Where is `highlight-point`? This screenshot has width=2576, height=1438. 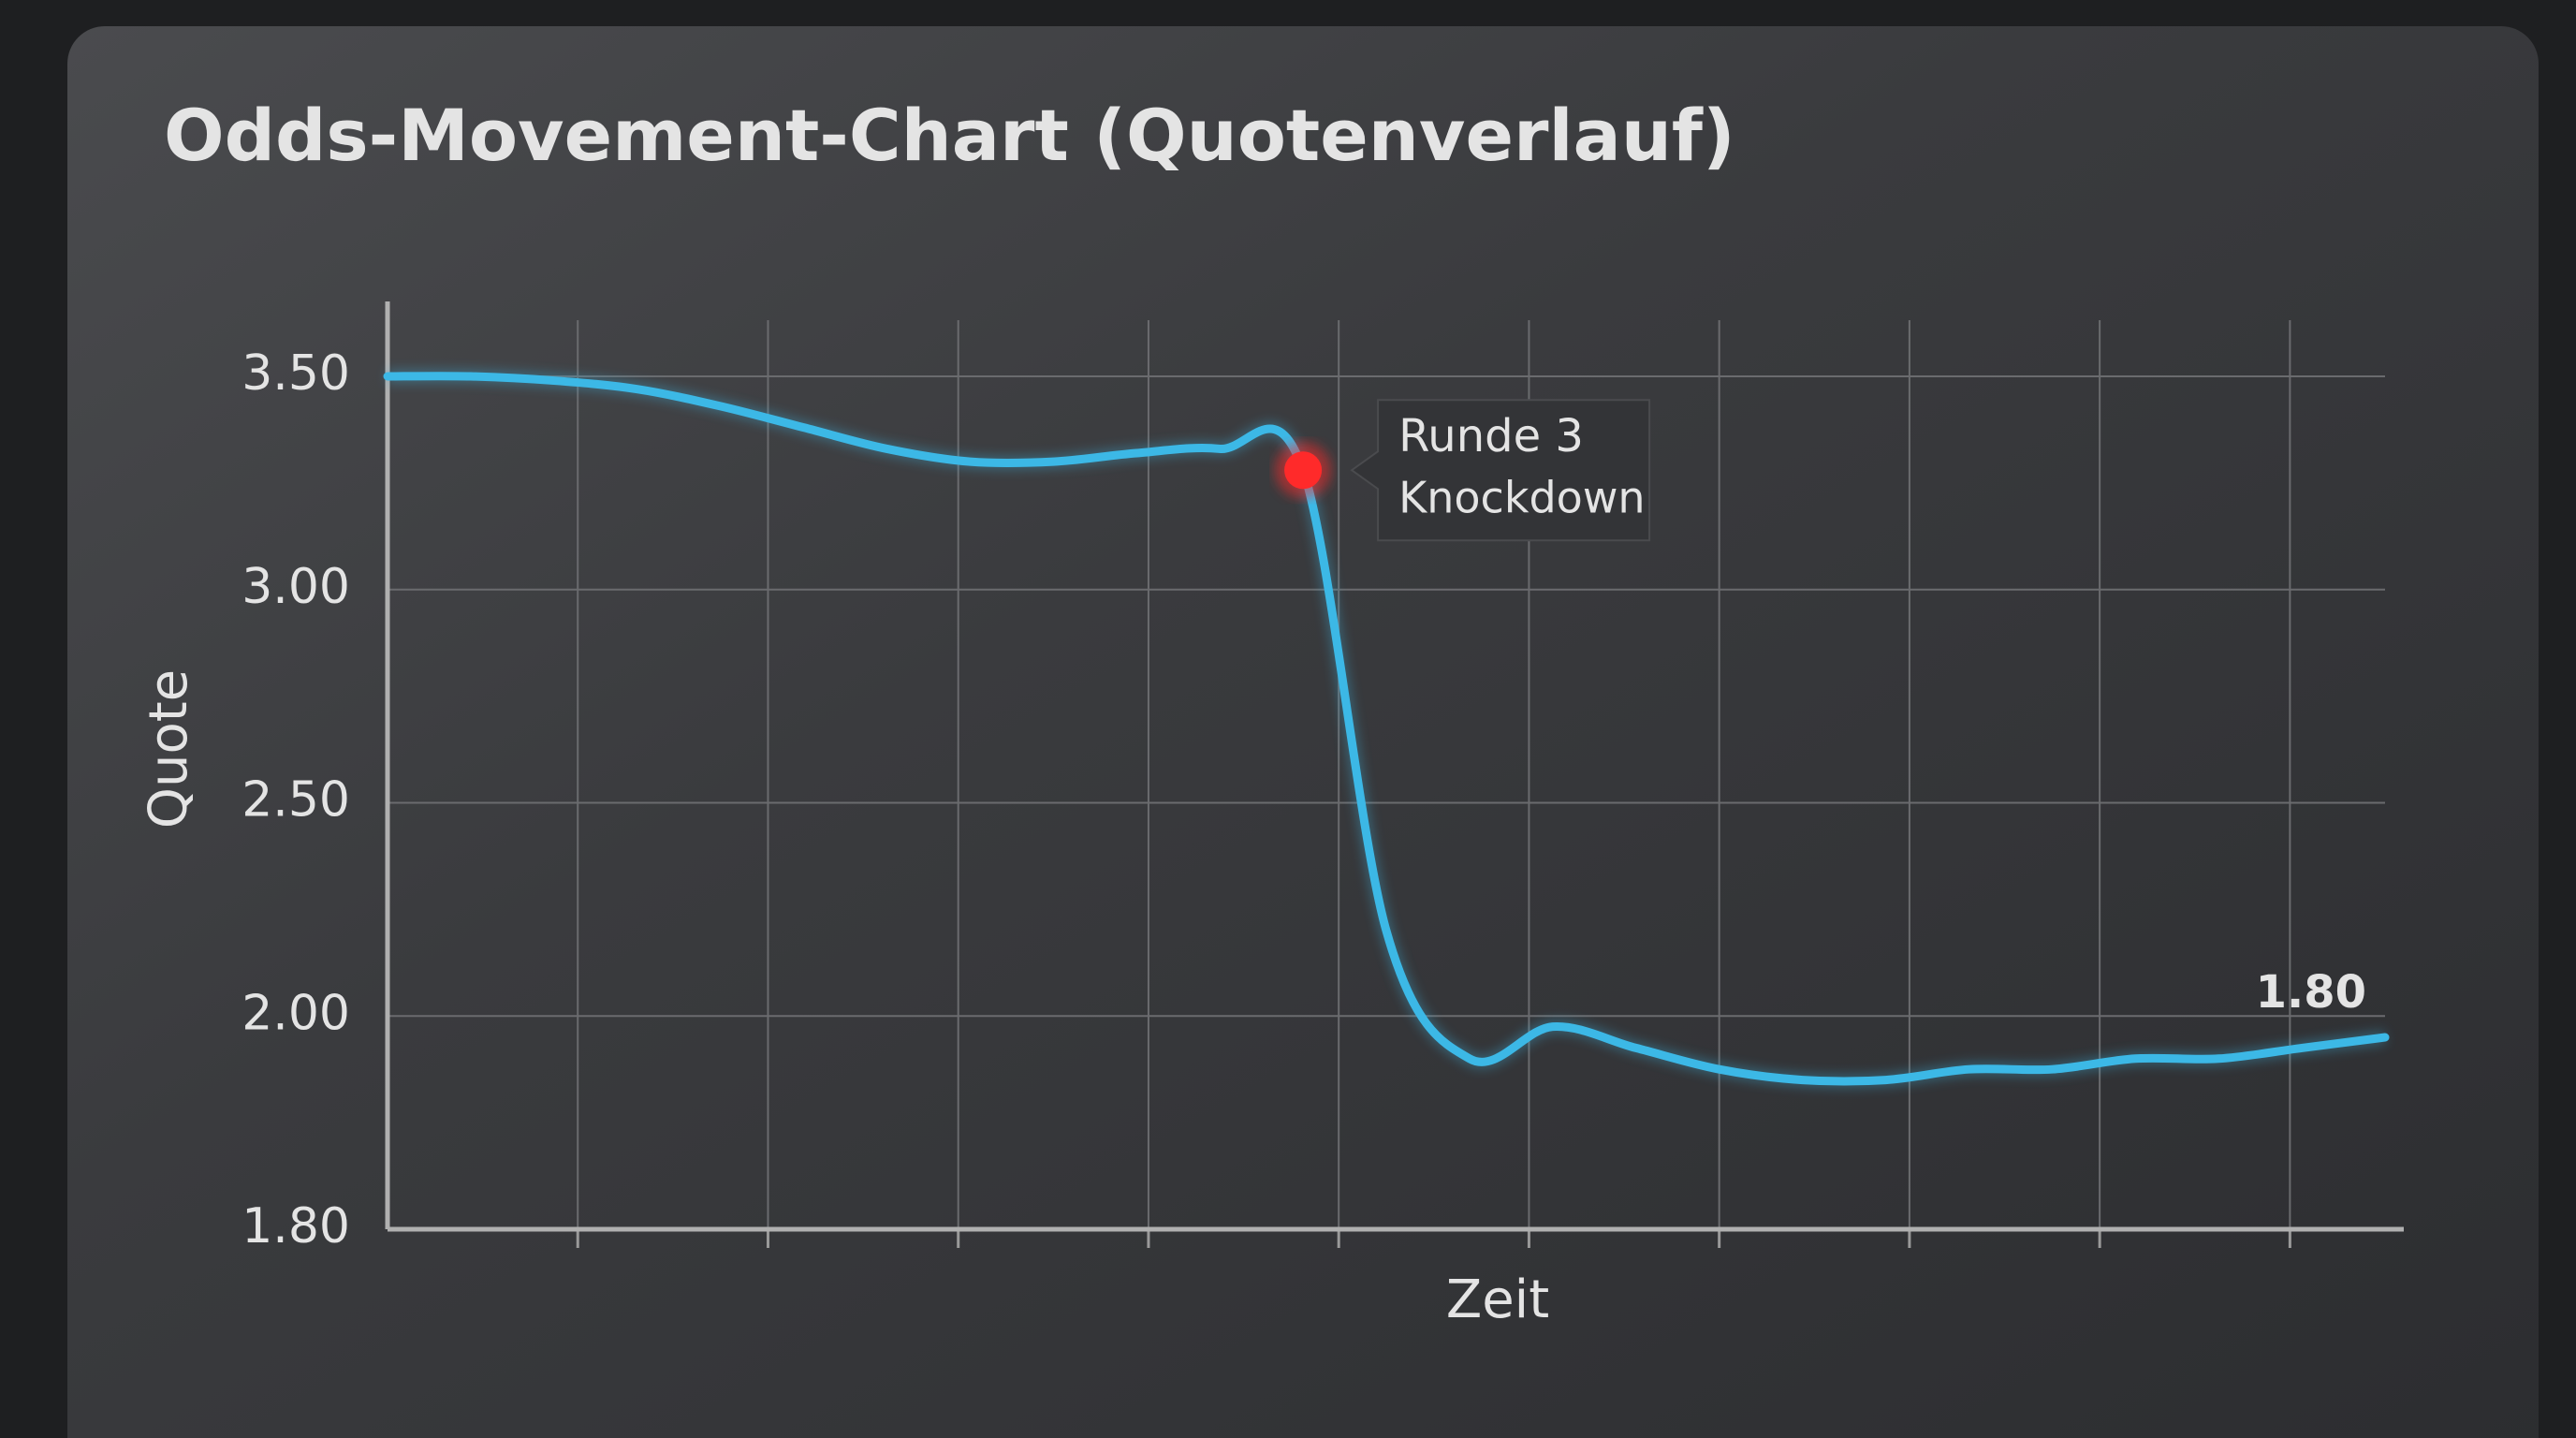
highlight-point is located at coordinates (1303, 470).